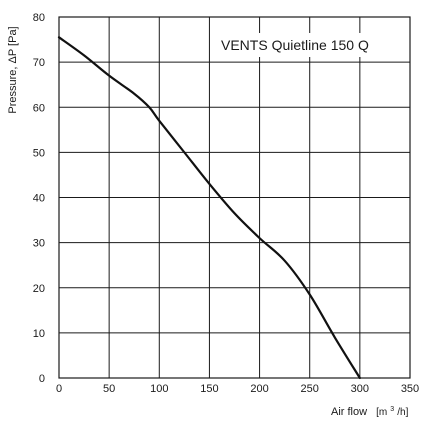  What do you see at coordinates (159, 389) in the screenshot?
I see `x-tick-label: 100` at bounding box center [159, 389].